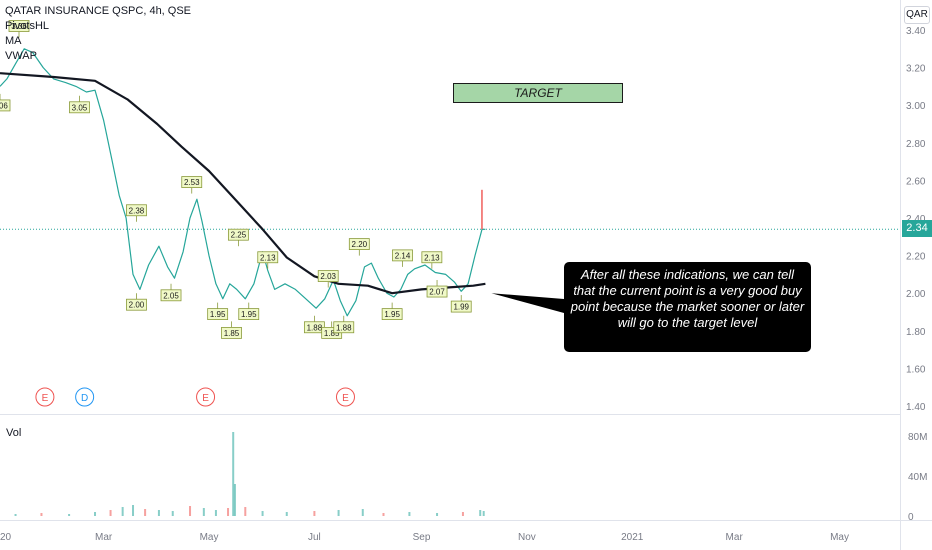 This screenshot has height=550, width=932. I want to click on pivot-label: 2.14, so click(403, 255).